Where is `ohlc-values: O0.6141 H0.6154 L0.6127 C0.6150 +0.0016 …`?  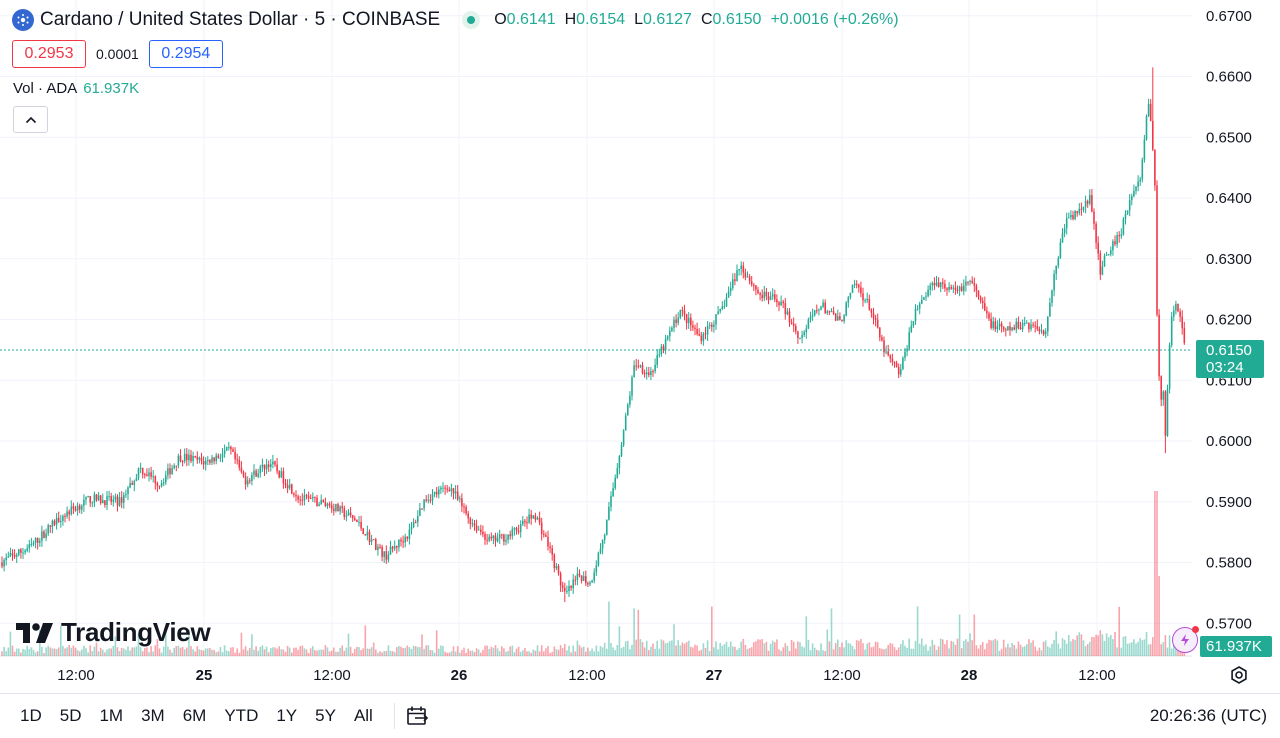
ohlc-values: O0.6141 H0.6154 L0.6127 C0.6150 +0.0016 … is located at coordinates (696, 20).